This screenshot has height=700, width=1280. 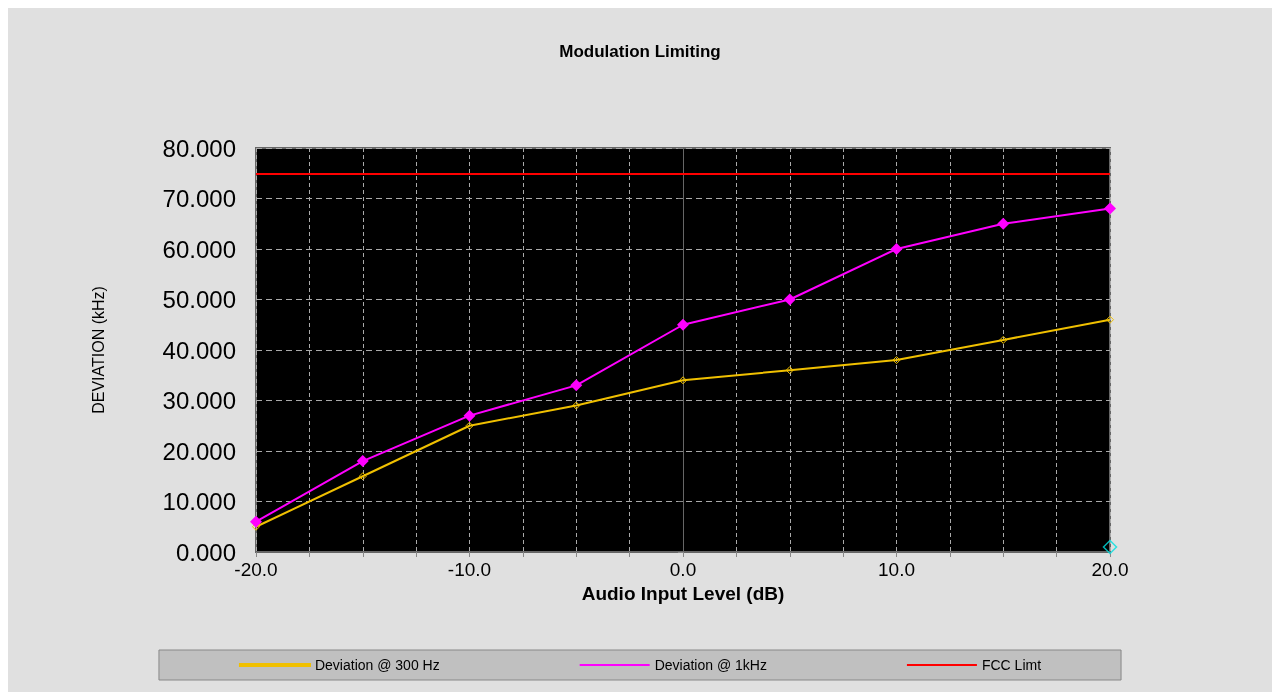 What do you see at coordinates (896, 569) in the screenshot?
I see `x-tick-label: 10.0` at bounding box center [896, 569].